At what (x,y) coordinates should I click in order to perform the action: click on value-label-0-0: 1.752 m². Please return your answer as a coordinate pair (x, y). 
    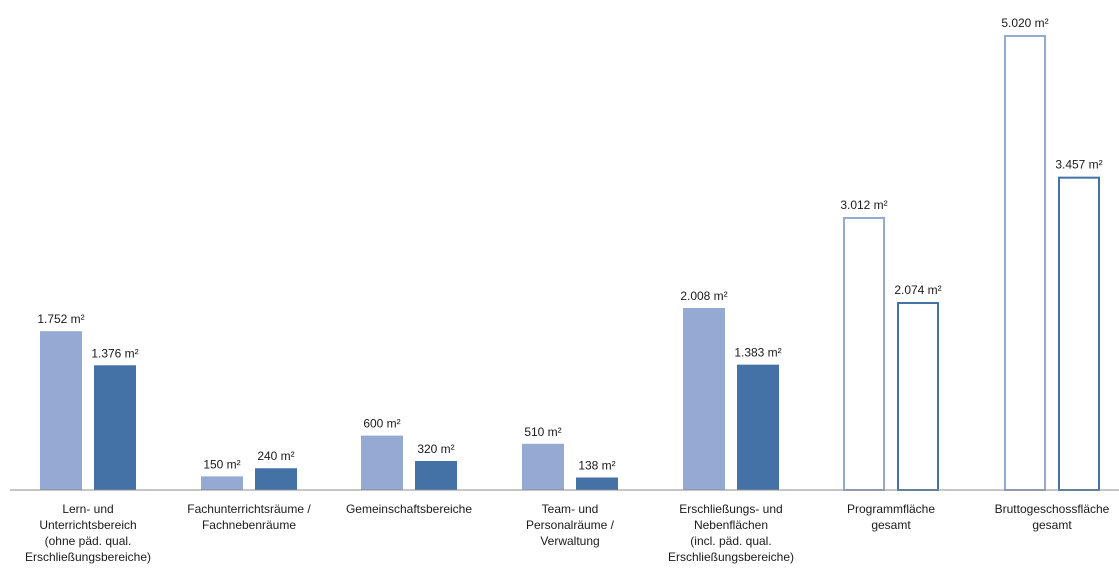
    Looking at the image, I should click on (60, 319).